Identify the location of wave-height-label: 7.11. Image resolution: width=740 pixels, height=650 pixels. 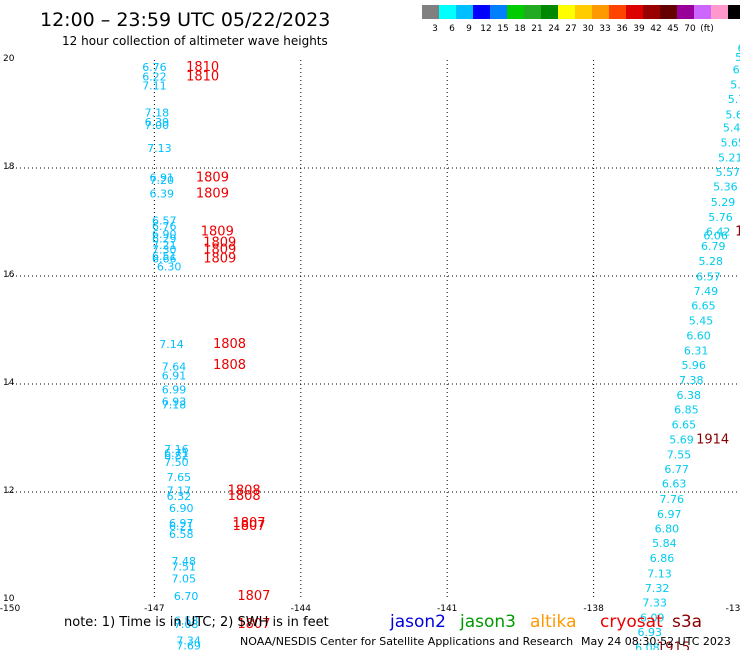
(154, 86).